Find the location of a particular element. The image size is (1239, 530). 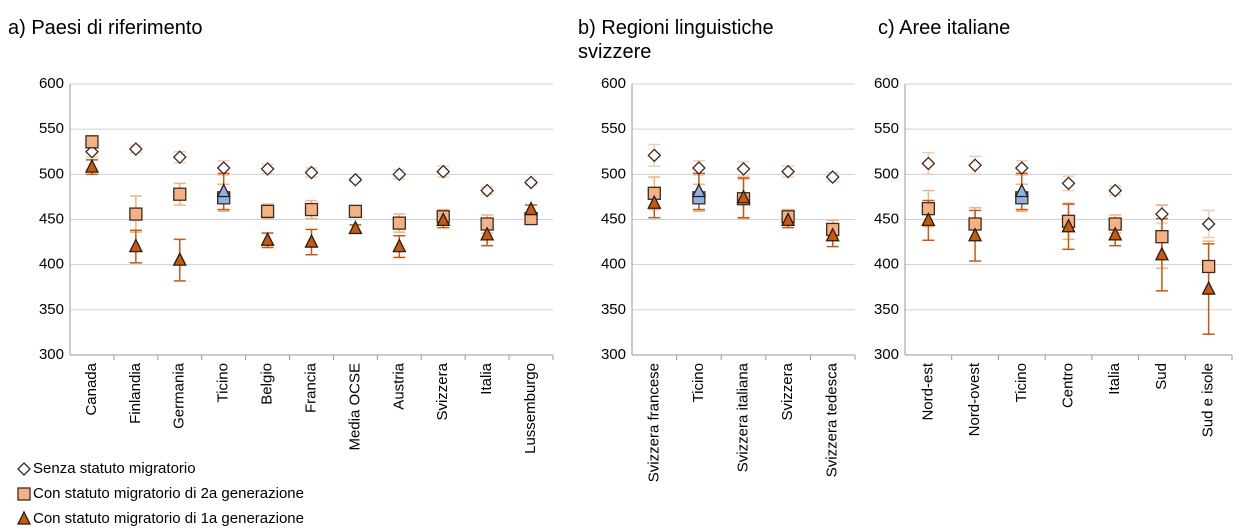

x-tick-label: Canada is located at coordinates (91, 388).